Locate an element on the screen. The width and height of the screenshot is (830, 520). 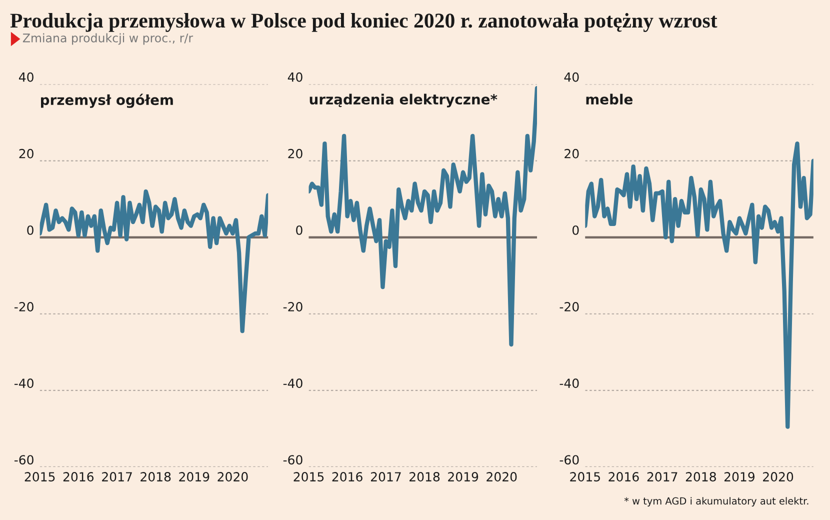
text: przemysł ogółem is located at coordinates (107, 101).